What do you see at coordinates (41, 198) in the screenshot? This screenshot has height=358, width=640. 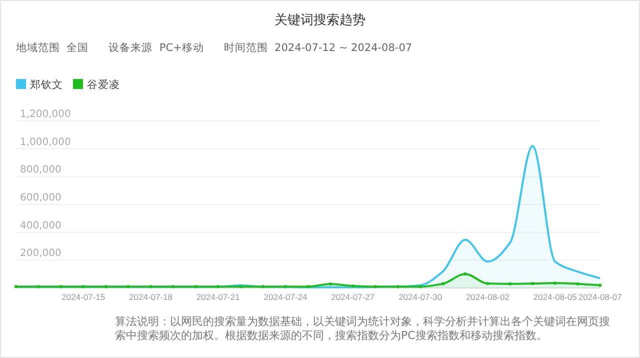 I see `y-tick-label: 600,000` at bounding box center [41, 198].